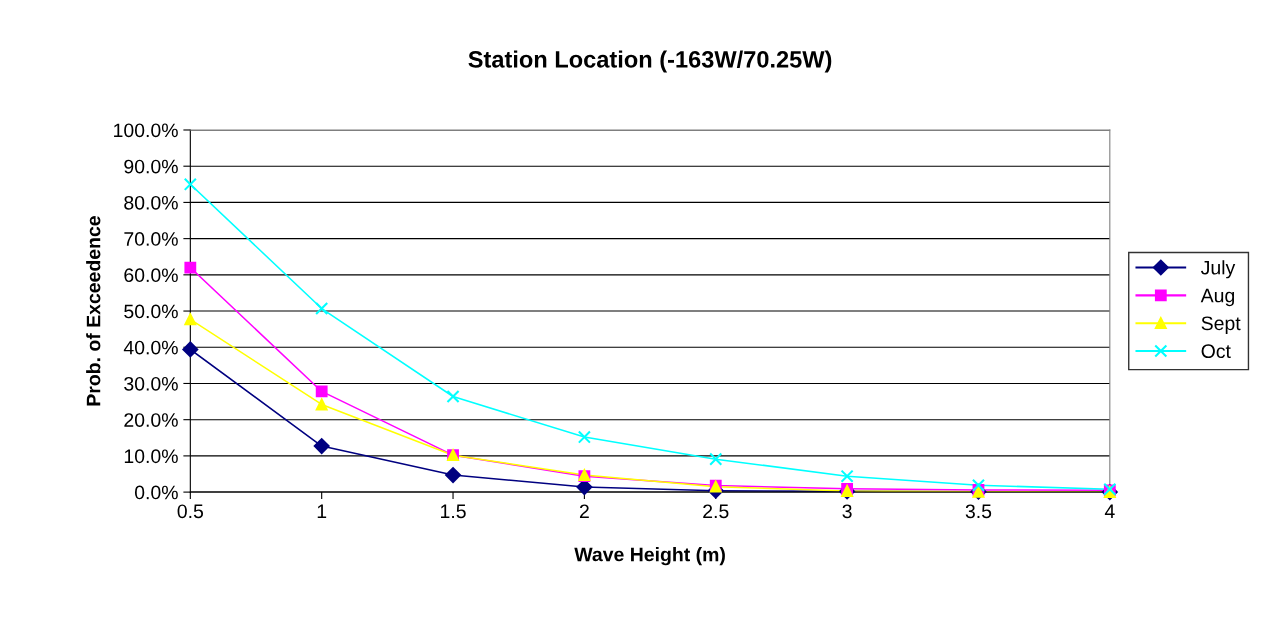 This screenshot has width=1286, height=619. I want to click on y-tick-label: 100.0%, so click(146, 130).